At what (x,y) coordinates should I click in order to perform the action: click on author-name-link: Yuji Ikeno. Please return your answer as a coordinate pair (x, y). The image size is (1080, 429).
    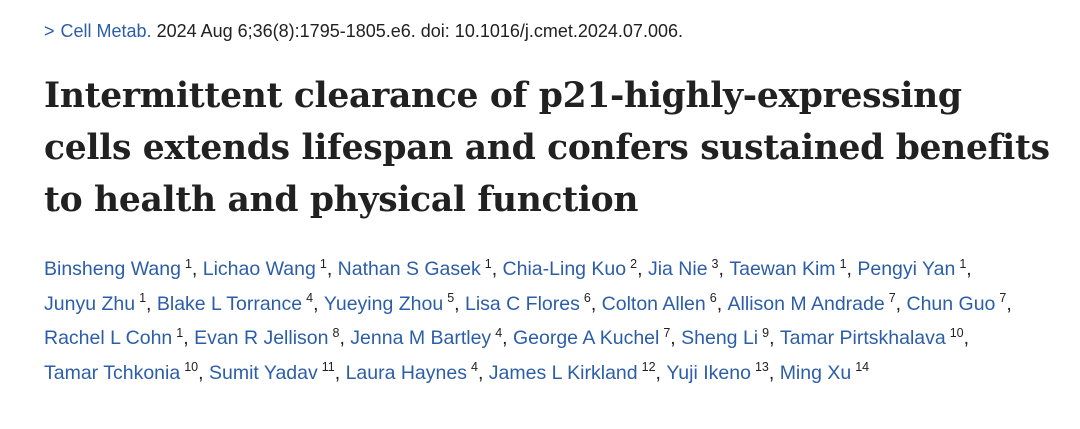
    Looking at the image, I should click on (708, 372).